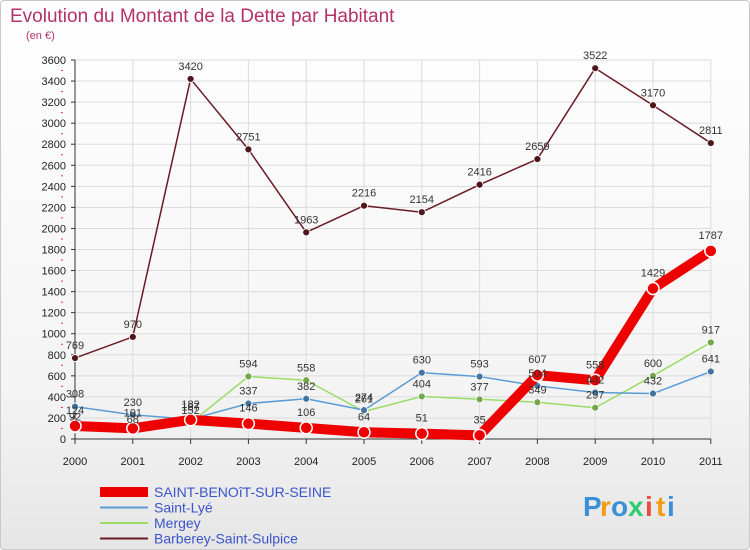 The height and width of the screenshot is (550, 750). I want to click on data-label: 297, so click(595, 396).